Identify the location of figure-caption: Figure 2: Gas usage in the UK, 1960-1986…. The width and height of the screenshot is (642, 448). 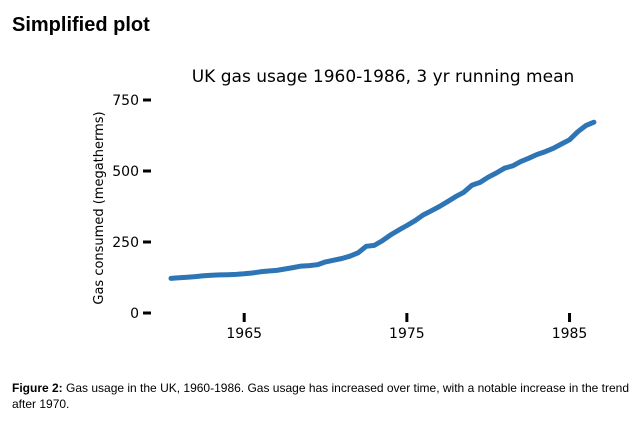
(321, 396).